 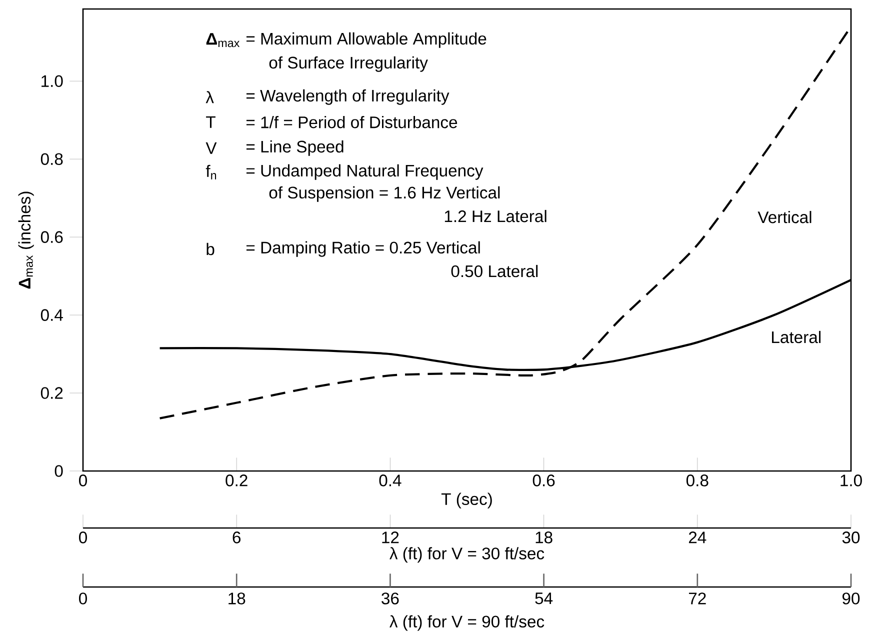 I want to click on x-tick-label: 0.6, so click(x=543, y=480).